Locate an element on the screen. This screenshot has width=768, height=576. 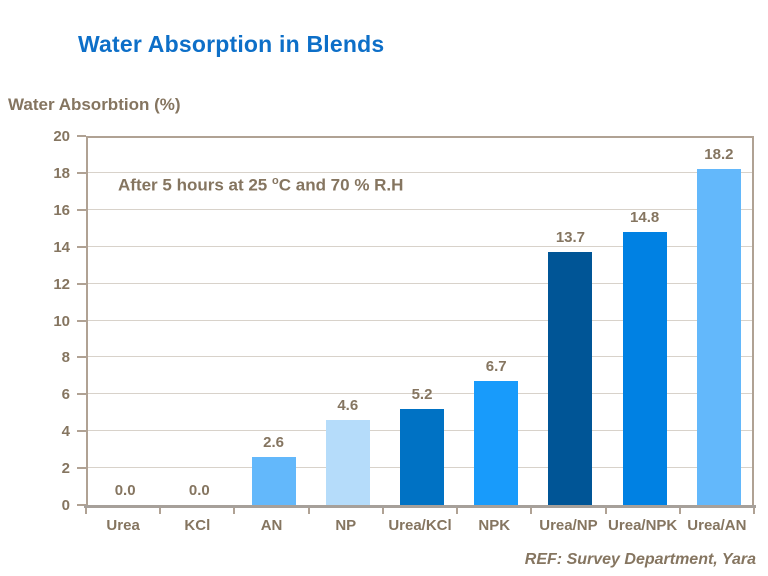
x-label-Urea/NP: Urea/NP is located at coordinates (568, 525).